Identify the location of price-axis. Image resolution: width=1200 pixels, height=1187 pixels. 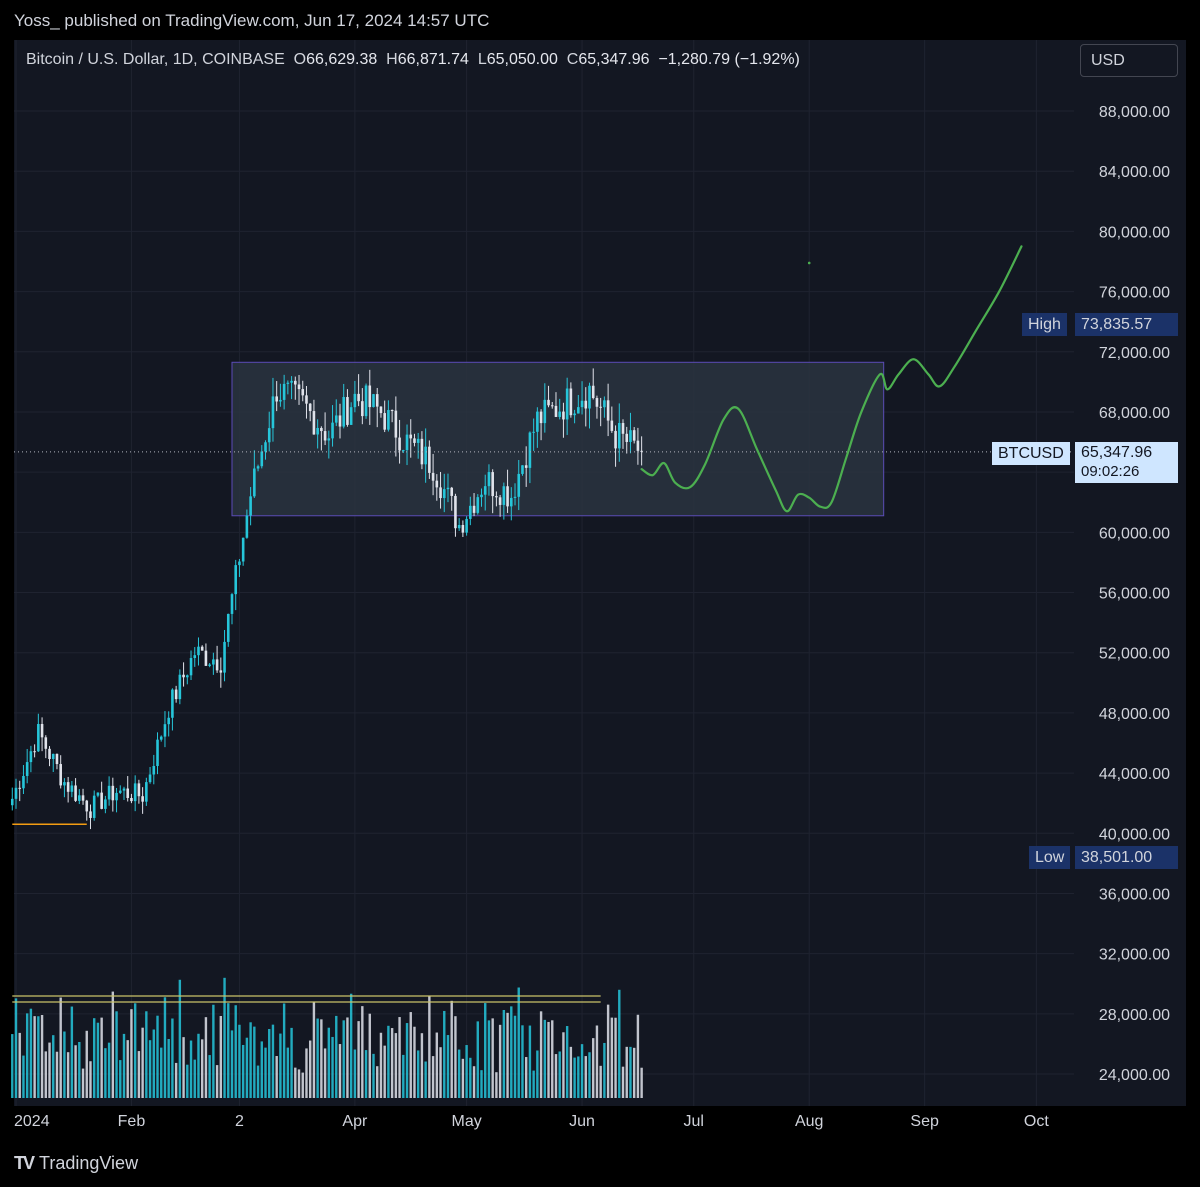
(1130, 573).